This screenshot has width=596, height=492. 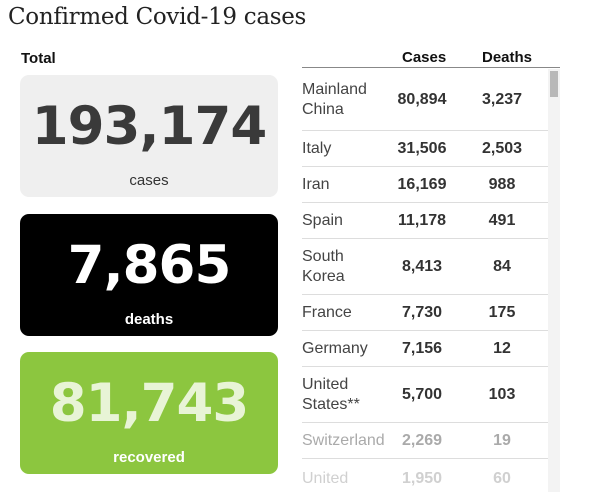 I want to click on cases-cell: 1,950, so click(x=422, y=478).